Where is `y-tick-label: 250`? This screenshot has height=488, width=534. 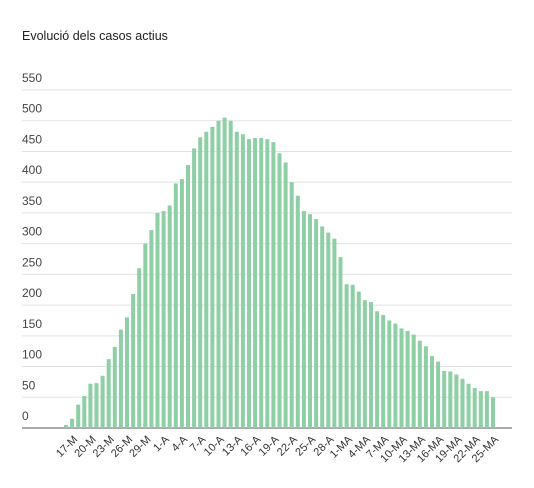 y-tick-label: 250 is located at coordinates (32, 262).